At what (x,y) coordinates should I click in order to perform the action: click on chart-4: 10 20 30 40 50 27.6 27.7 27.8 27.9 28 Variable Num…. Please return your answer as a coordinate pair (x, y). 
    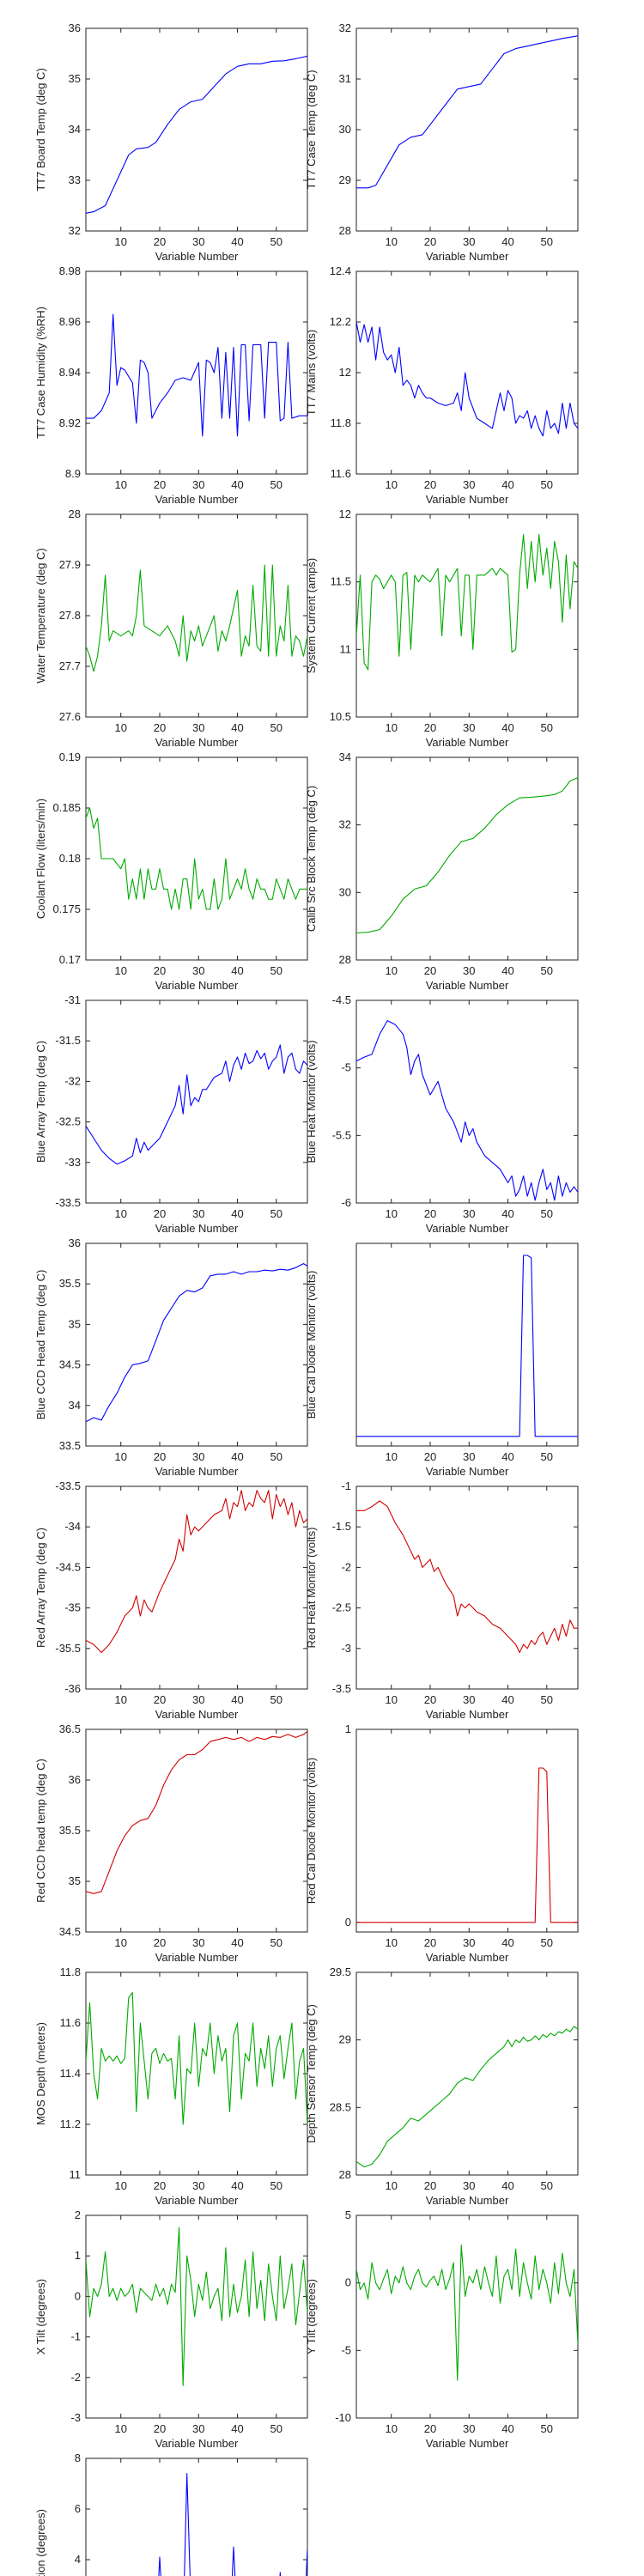
    Looking at the image, I should click on (171, 628).